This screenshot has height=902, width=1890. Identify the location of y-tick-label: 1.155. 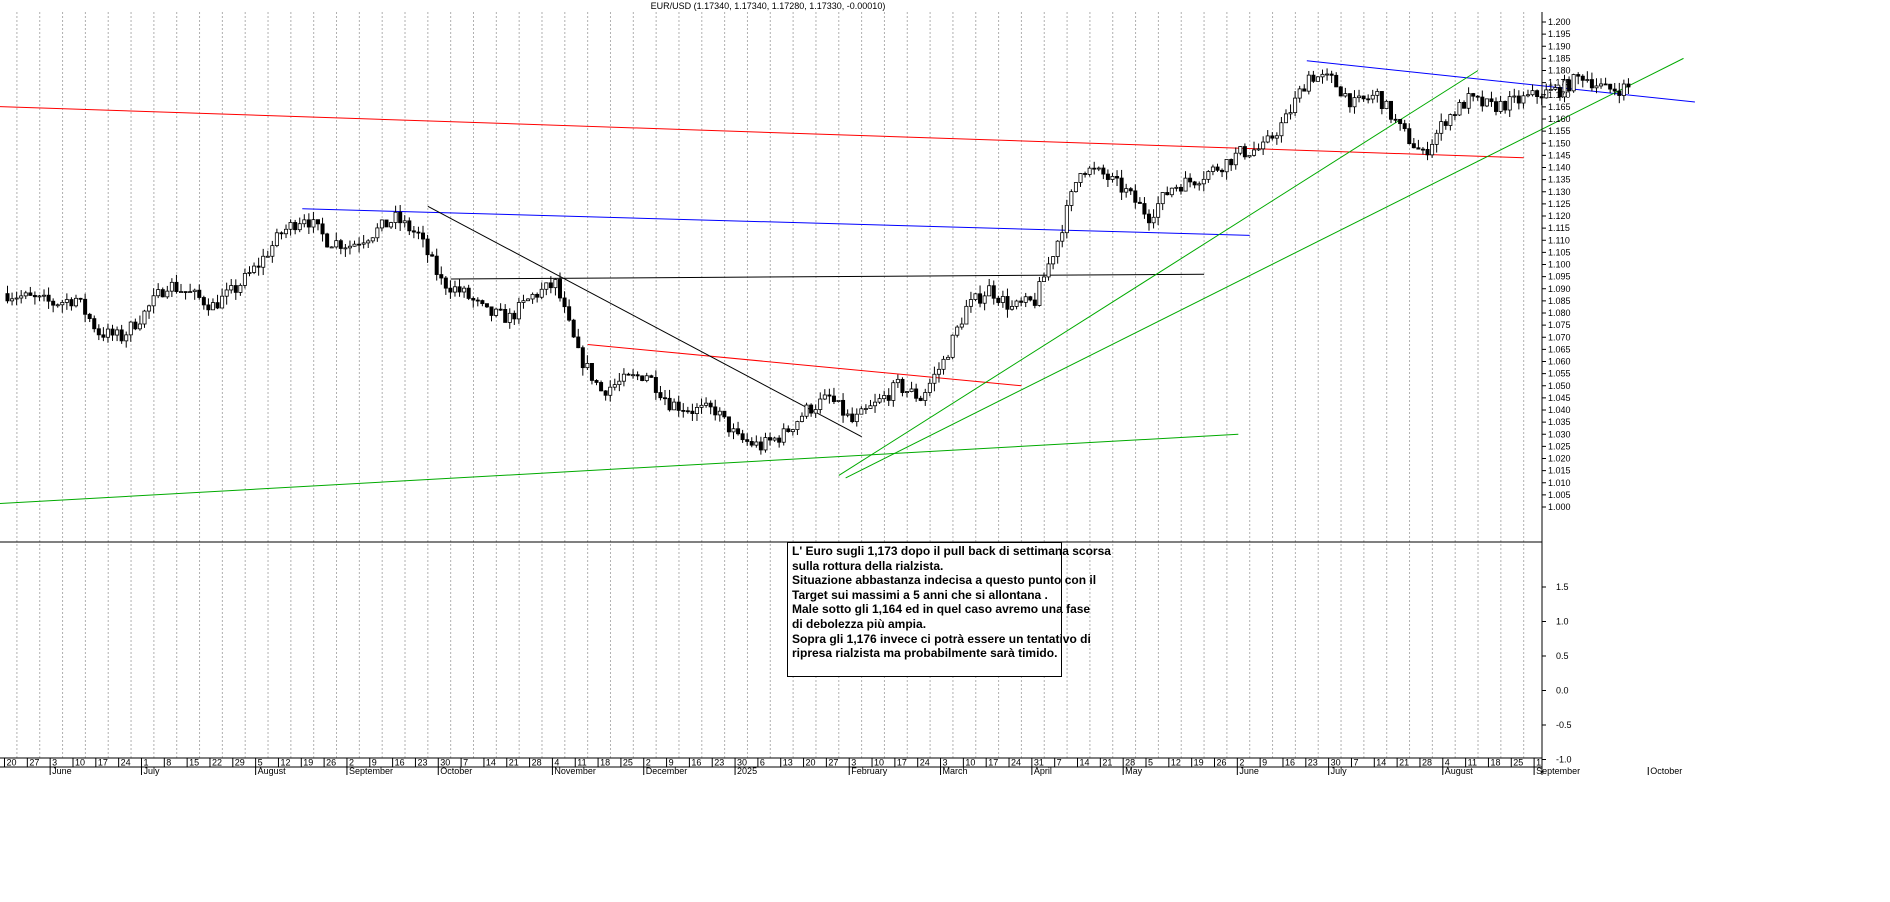
(1559, 131).